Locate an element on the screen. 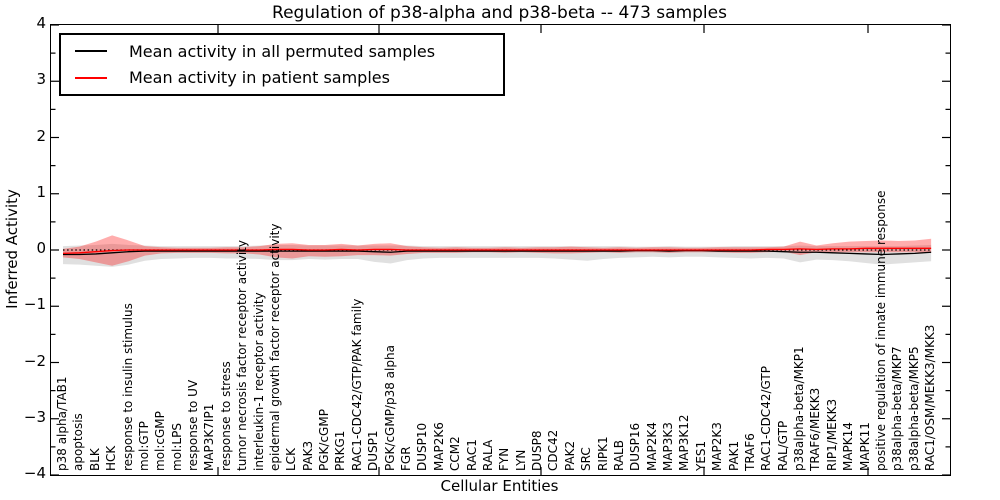 The height and width of the screenshot is (500, 1000). y-tick-label: 0 is located at coordinates (41, 248).